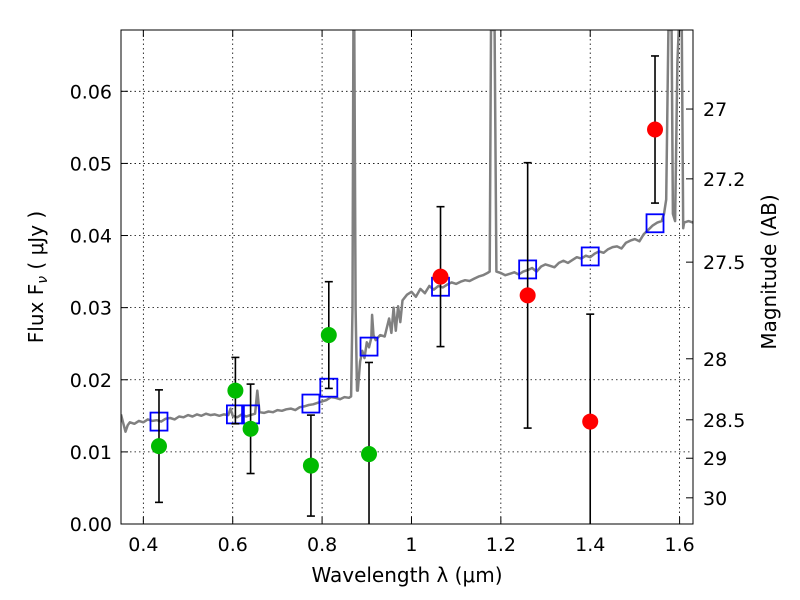 This screenshot has width=800, height=600. Describe the element at coordinates (406, 575) in the screenshot. I see `x-axis-label: Wavelength λ (μm)` at that location.